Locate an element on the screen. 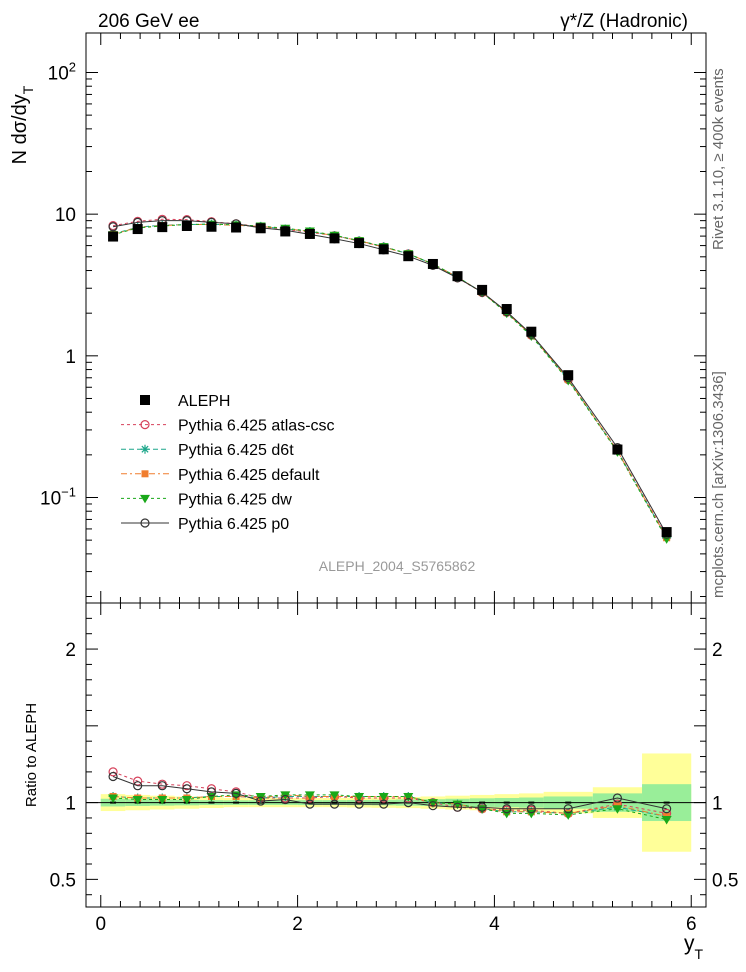 The image size is (746, 972). ratio-panel-marks is located at coordinates (390, 796).